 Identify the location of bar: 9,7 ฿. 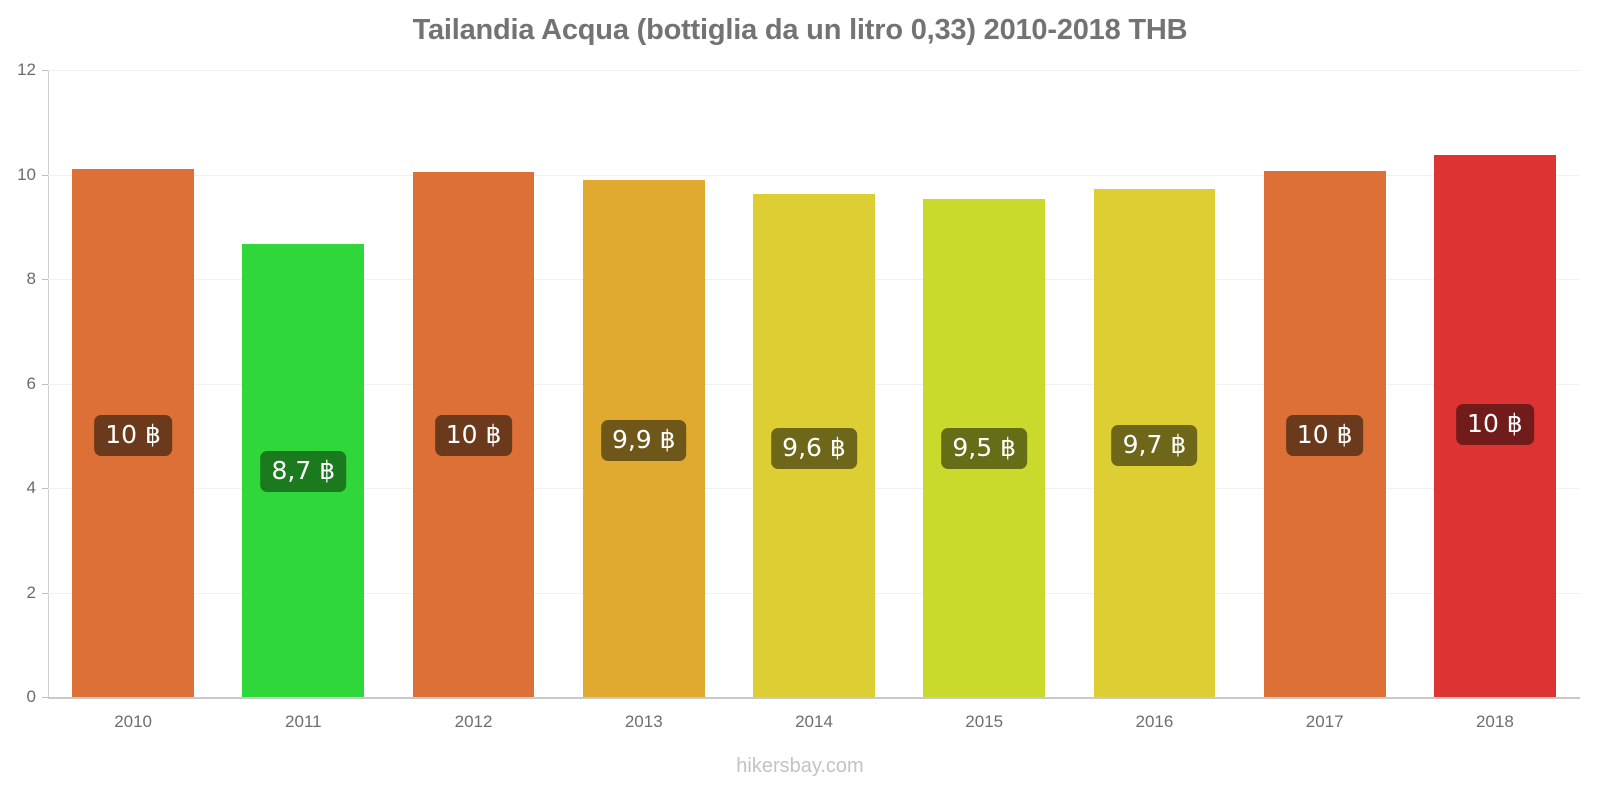
(1154, 443).